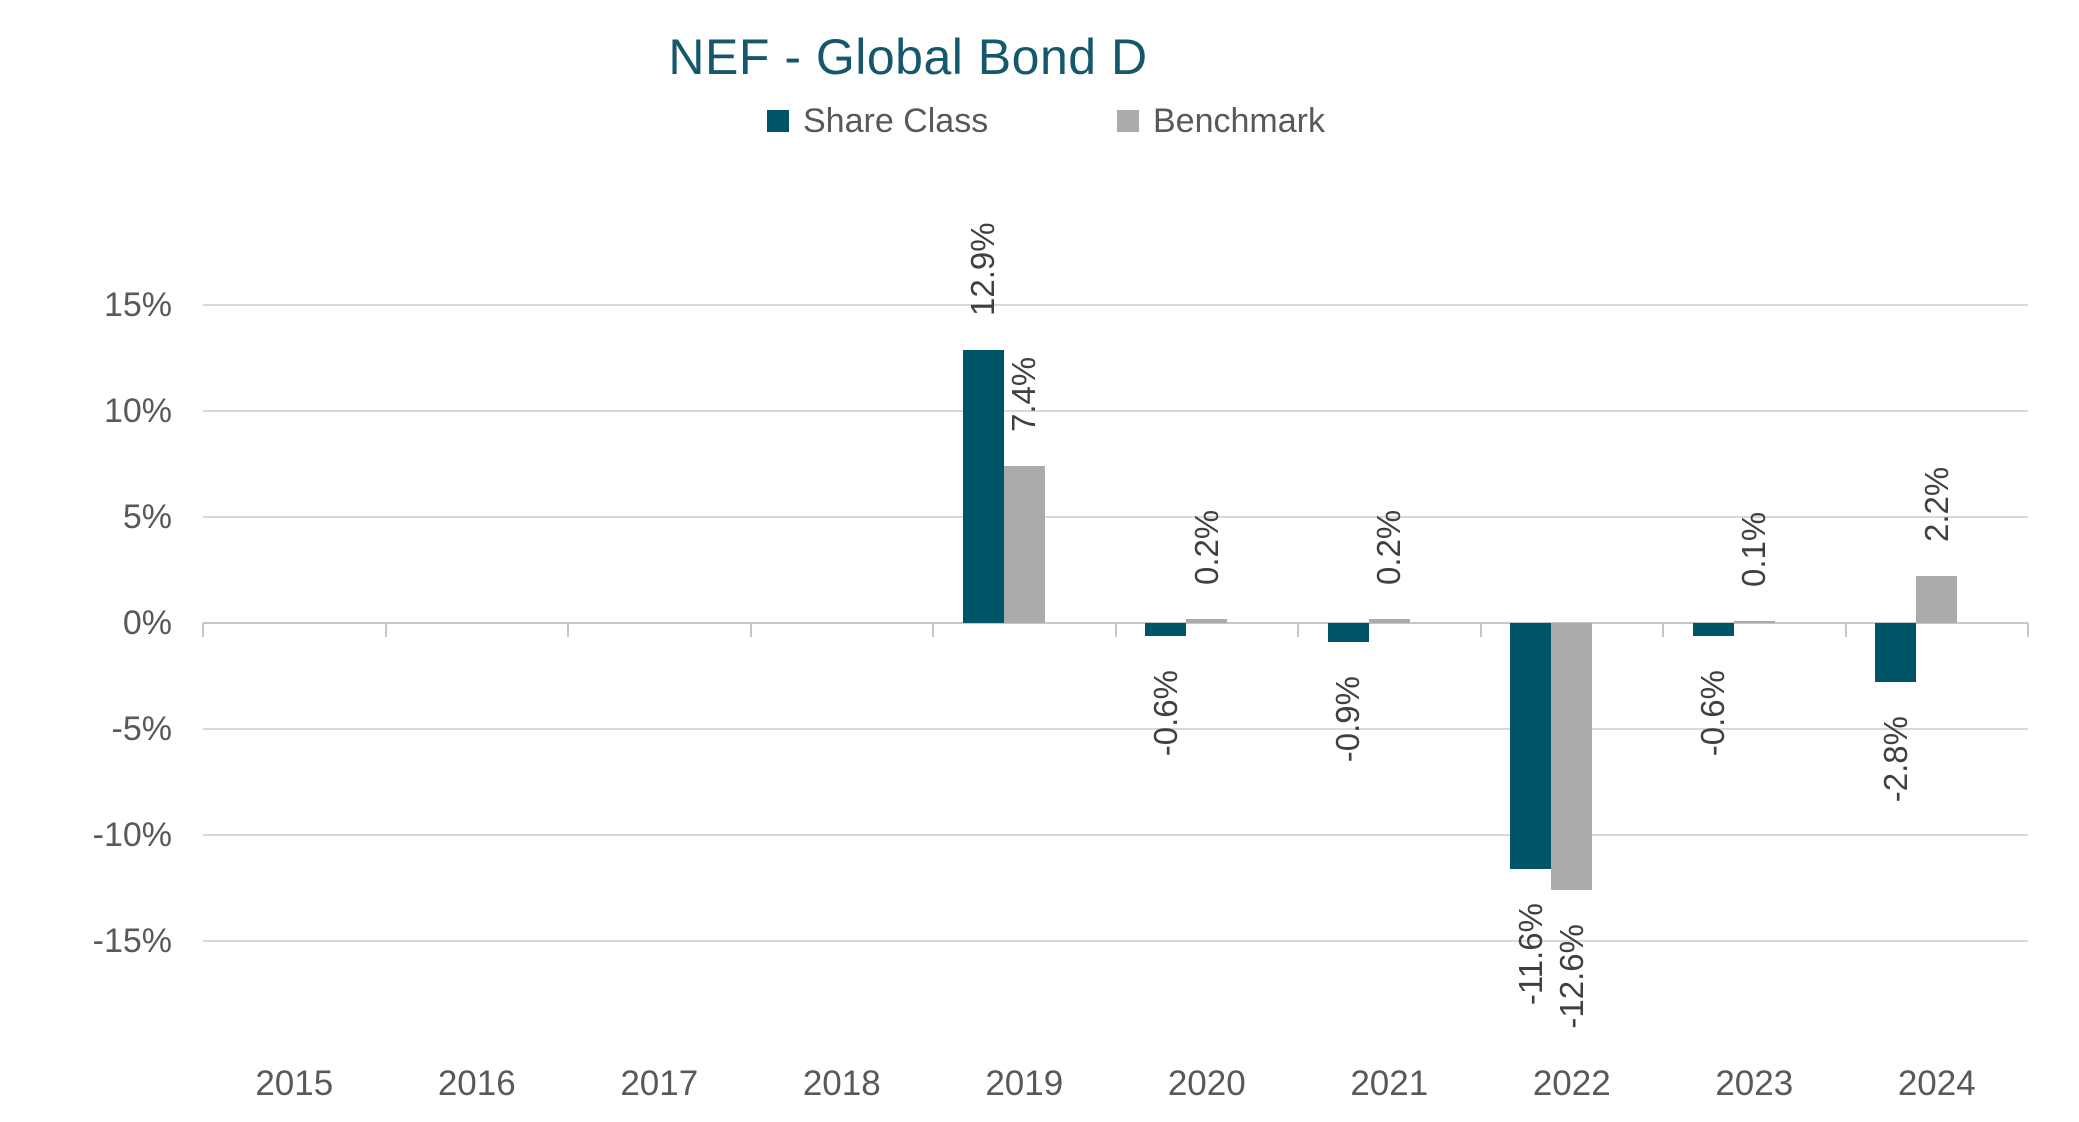 Image resolution: width=2079 pixels, height=1122 pixels. What do you see at coordinates (1389, 547) in the screenshot?
I see `data-label-benchmark-2021: 0.2%` at bounding box center [1389, 547].